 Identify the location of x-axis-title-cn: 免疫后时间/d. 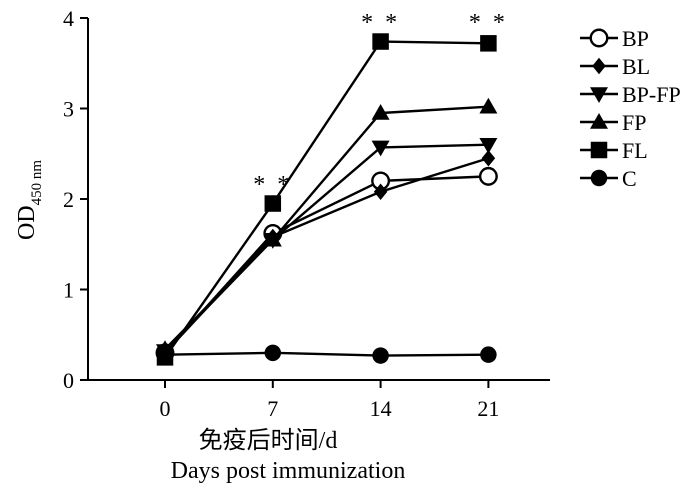
(268, 440).